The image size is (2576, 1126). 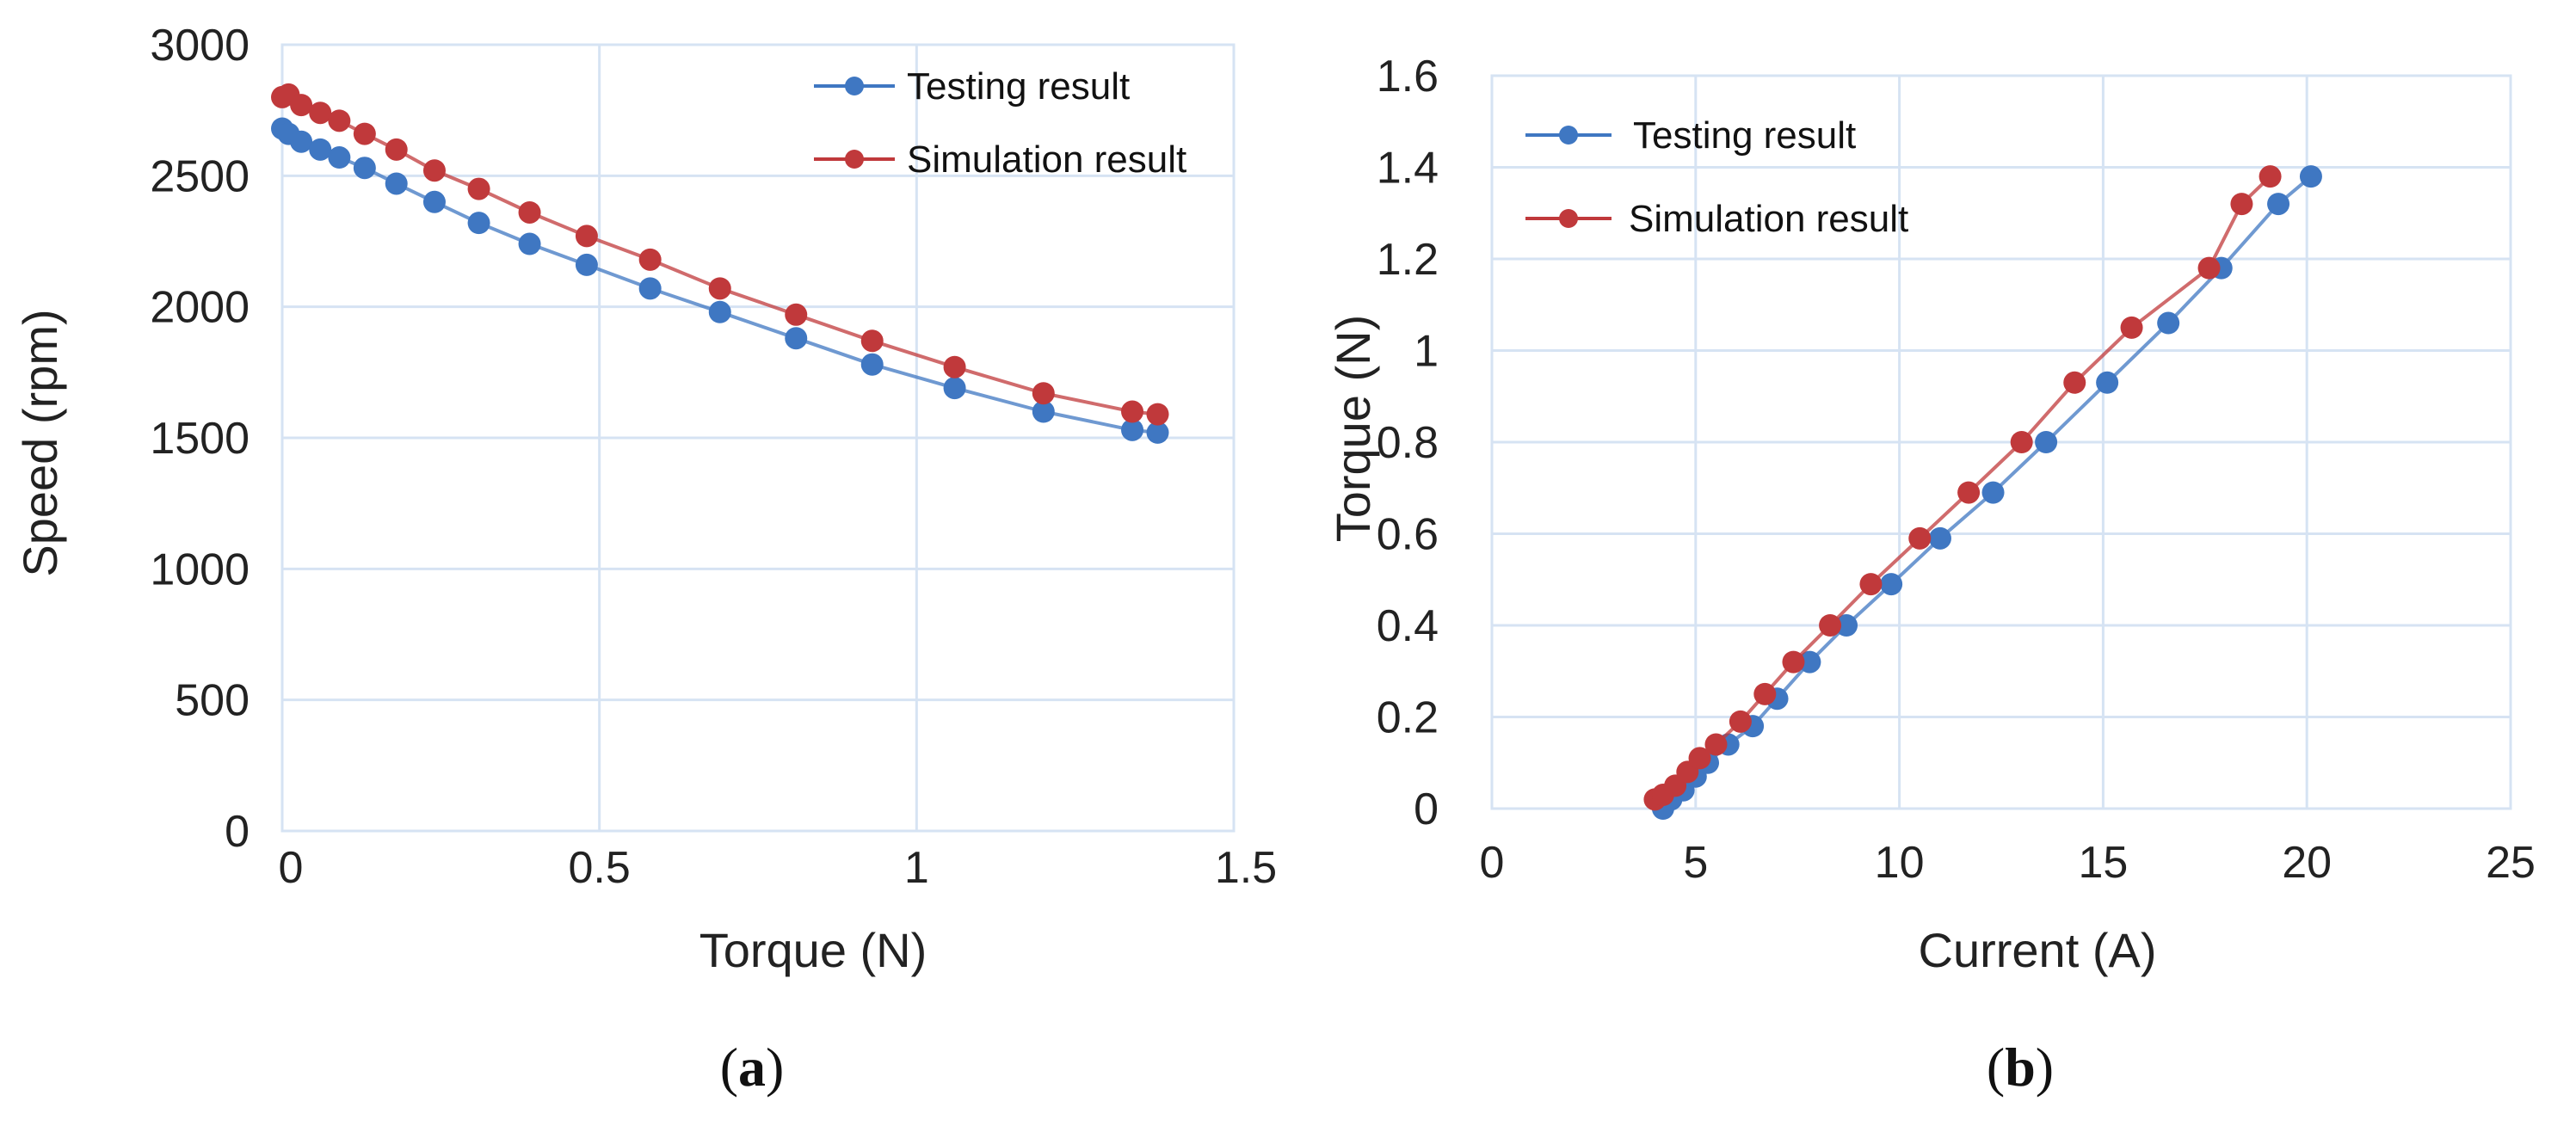 What do you see at coordinates (1717, 177) in the screenshot?
I see `panel-b-legend: Testing result Simulation result` at bounding box center [1717, 177].